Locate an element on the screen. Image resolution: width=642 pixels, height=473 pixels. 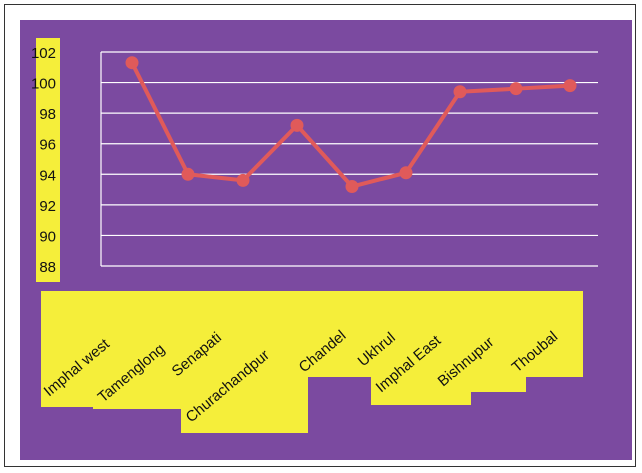
y-tick-label: 92 is located at coordinates (47, 206).